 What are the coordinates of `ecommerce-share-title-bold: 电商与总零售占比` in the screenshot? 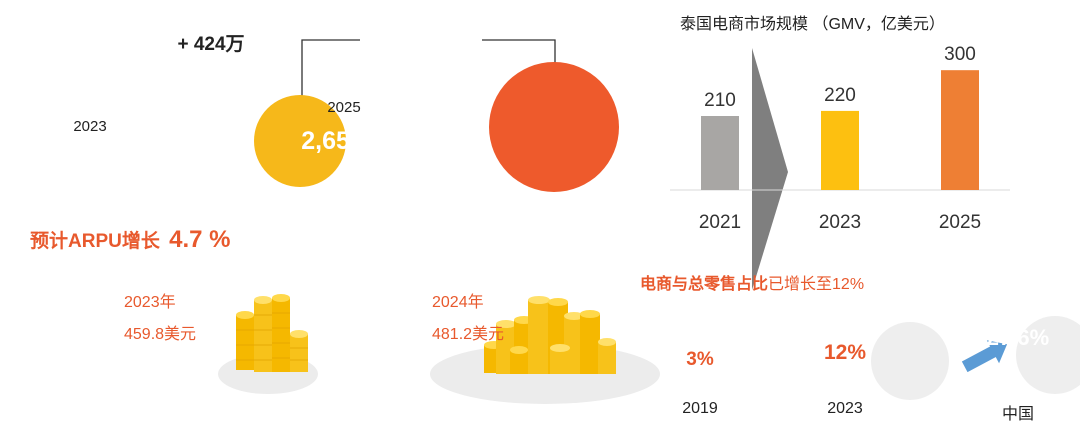 It's located at (704, 284).